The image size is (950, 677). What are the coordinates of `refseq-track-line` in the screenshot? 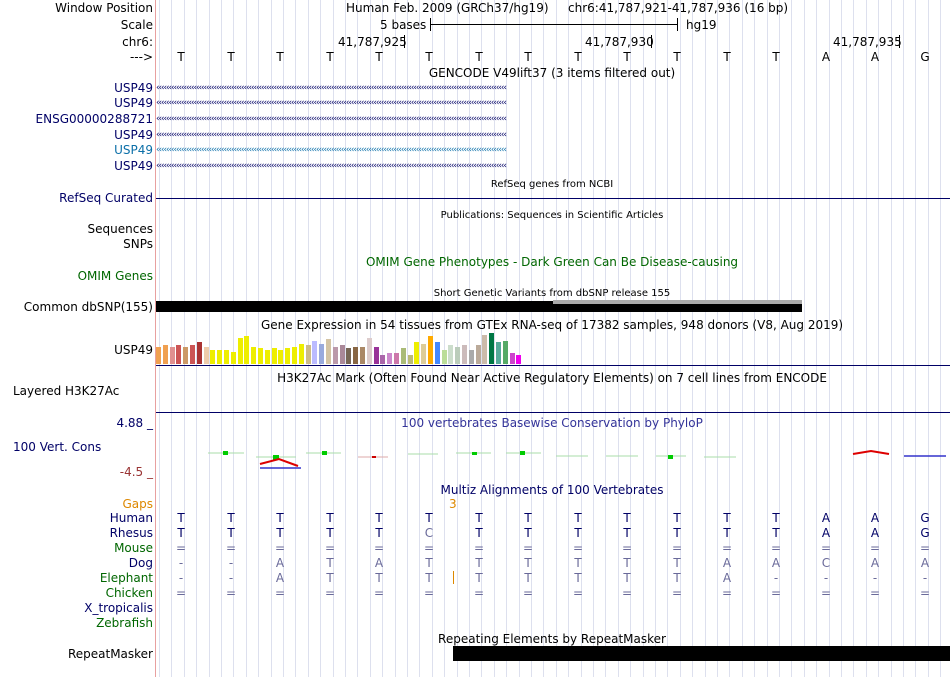 It's located at (553, 198).